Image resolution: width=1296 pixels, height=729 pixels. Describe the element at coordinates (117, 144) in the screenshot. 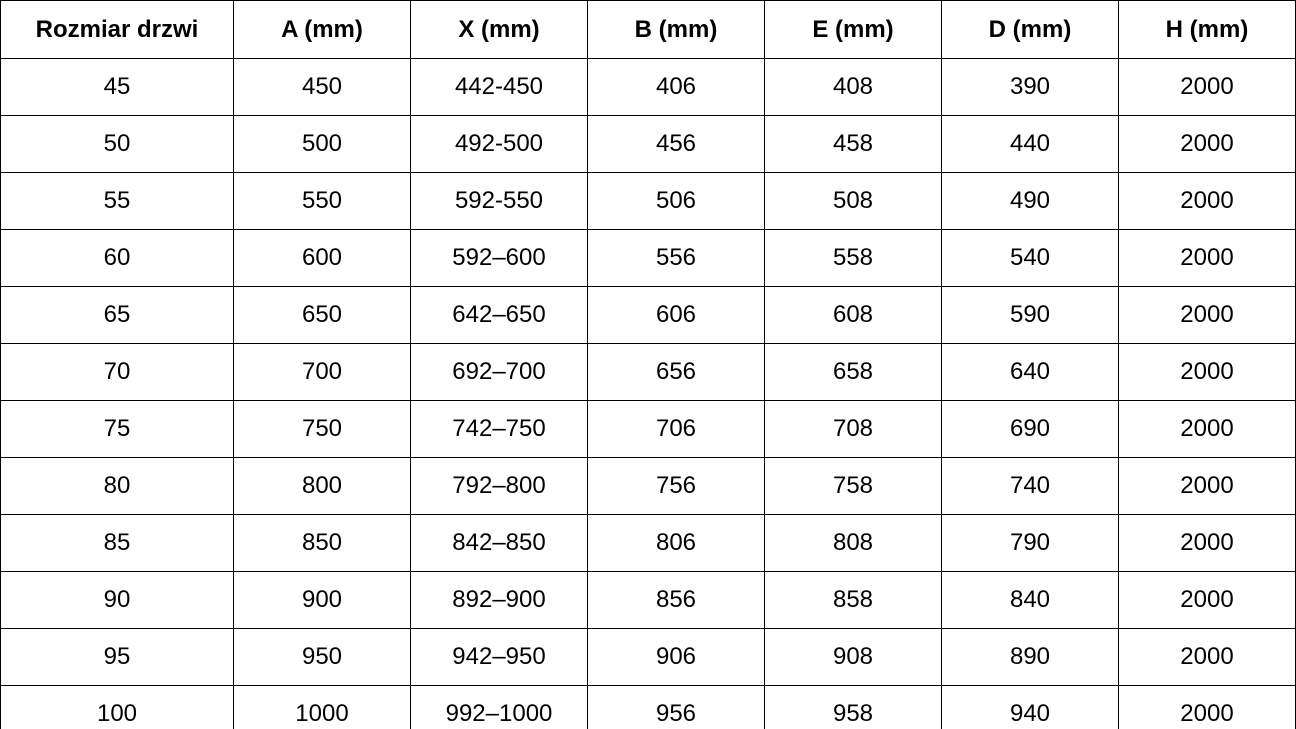

I see `table-cell: 50` at that location.